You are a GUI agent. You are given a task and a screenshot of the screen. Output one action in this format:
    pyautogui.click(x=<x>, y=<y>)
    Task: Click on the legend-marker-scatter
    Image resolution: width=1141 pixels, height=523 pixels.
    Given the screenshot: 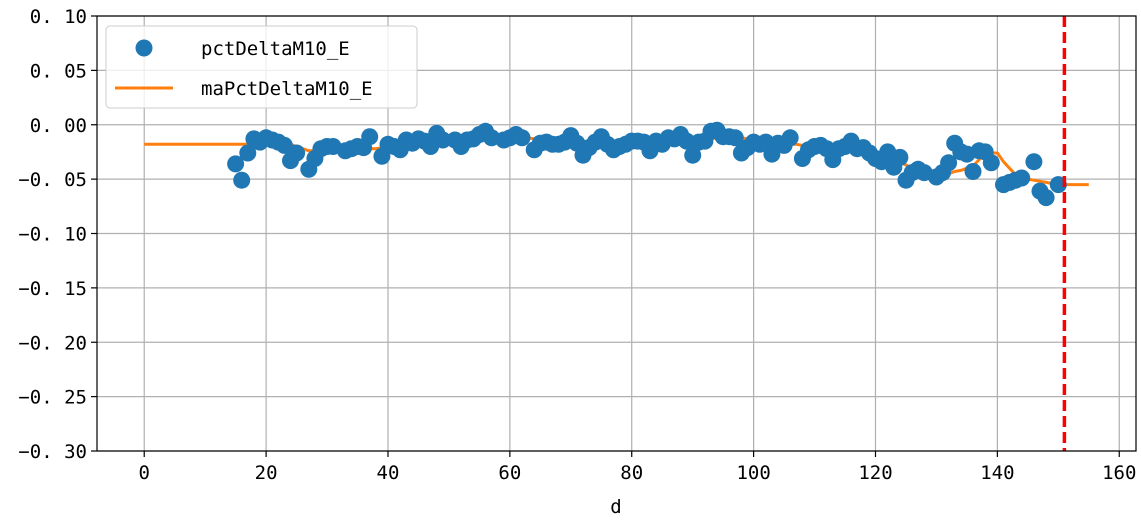 What is the action you would take?
    pyautogui.click(x=144, y=48)
    